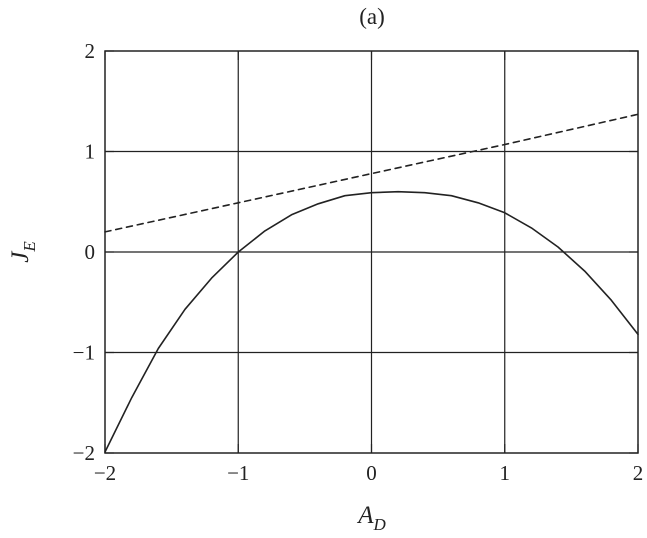  I want to click on y-tick-label: −1, so click(84, 353).